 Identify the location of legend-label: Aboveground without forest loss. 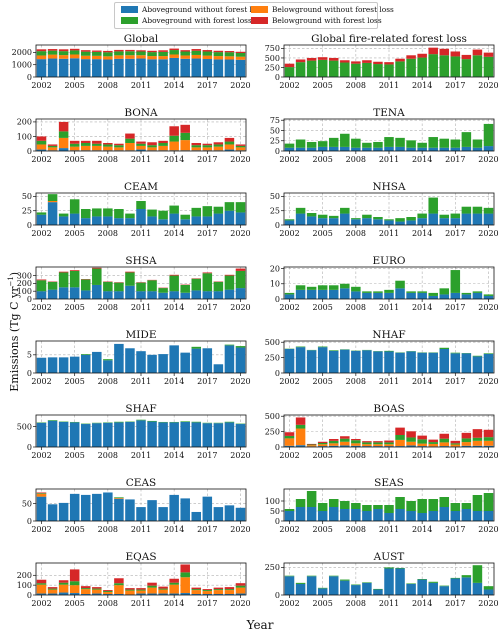
(203, 9).